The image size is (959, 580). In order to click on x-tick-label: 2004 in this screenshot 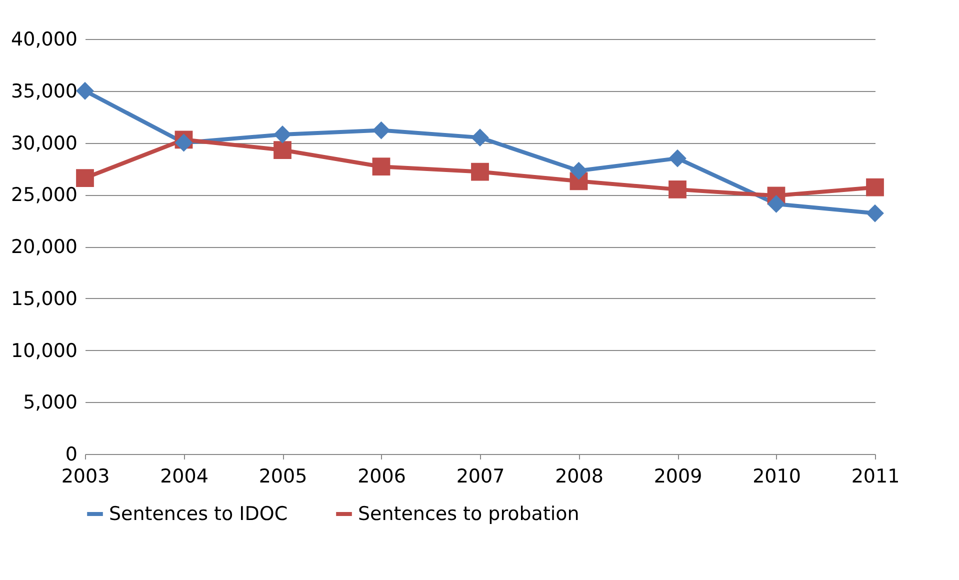, I will do `click(184, 477)`.